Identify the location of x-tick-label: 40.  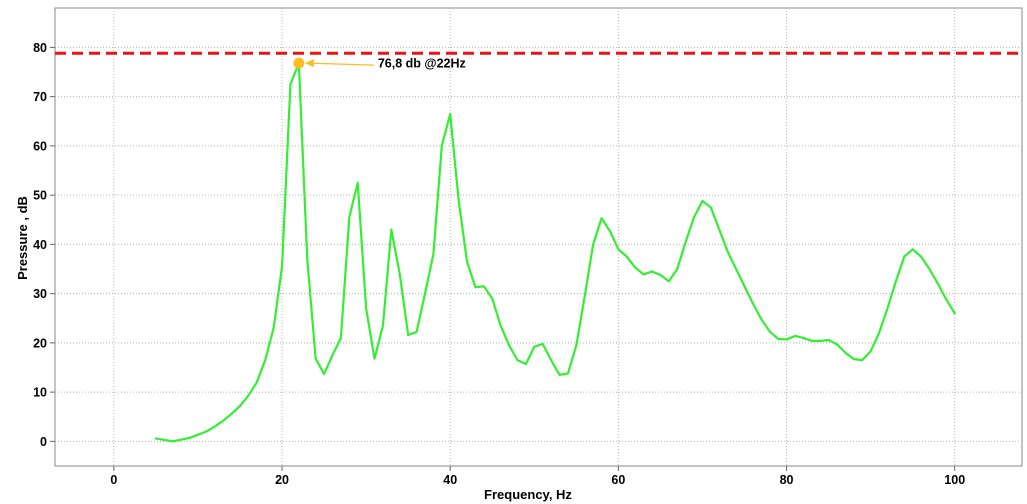
(450, 480).